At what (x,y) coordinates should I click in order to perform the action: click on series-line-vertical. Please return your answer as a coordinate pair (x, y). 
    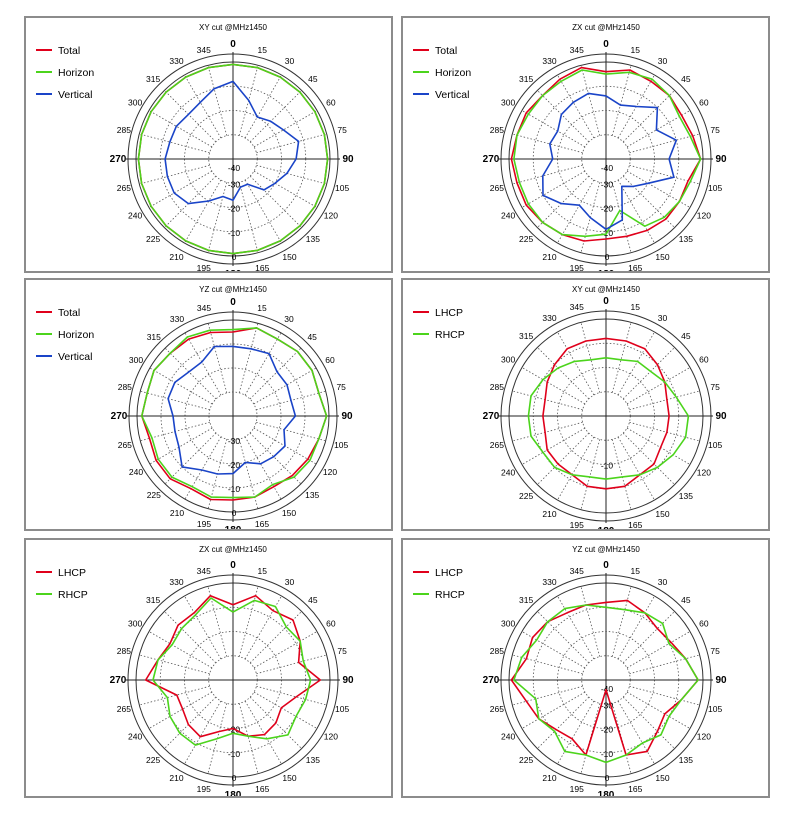
    Looking at the image, I should click on (610, 161).